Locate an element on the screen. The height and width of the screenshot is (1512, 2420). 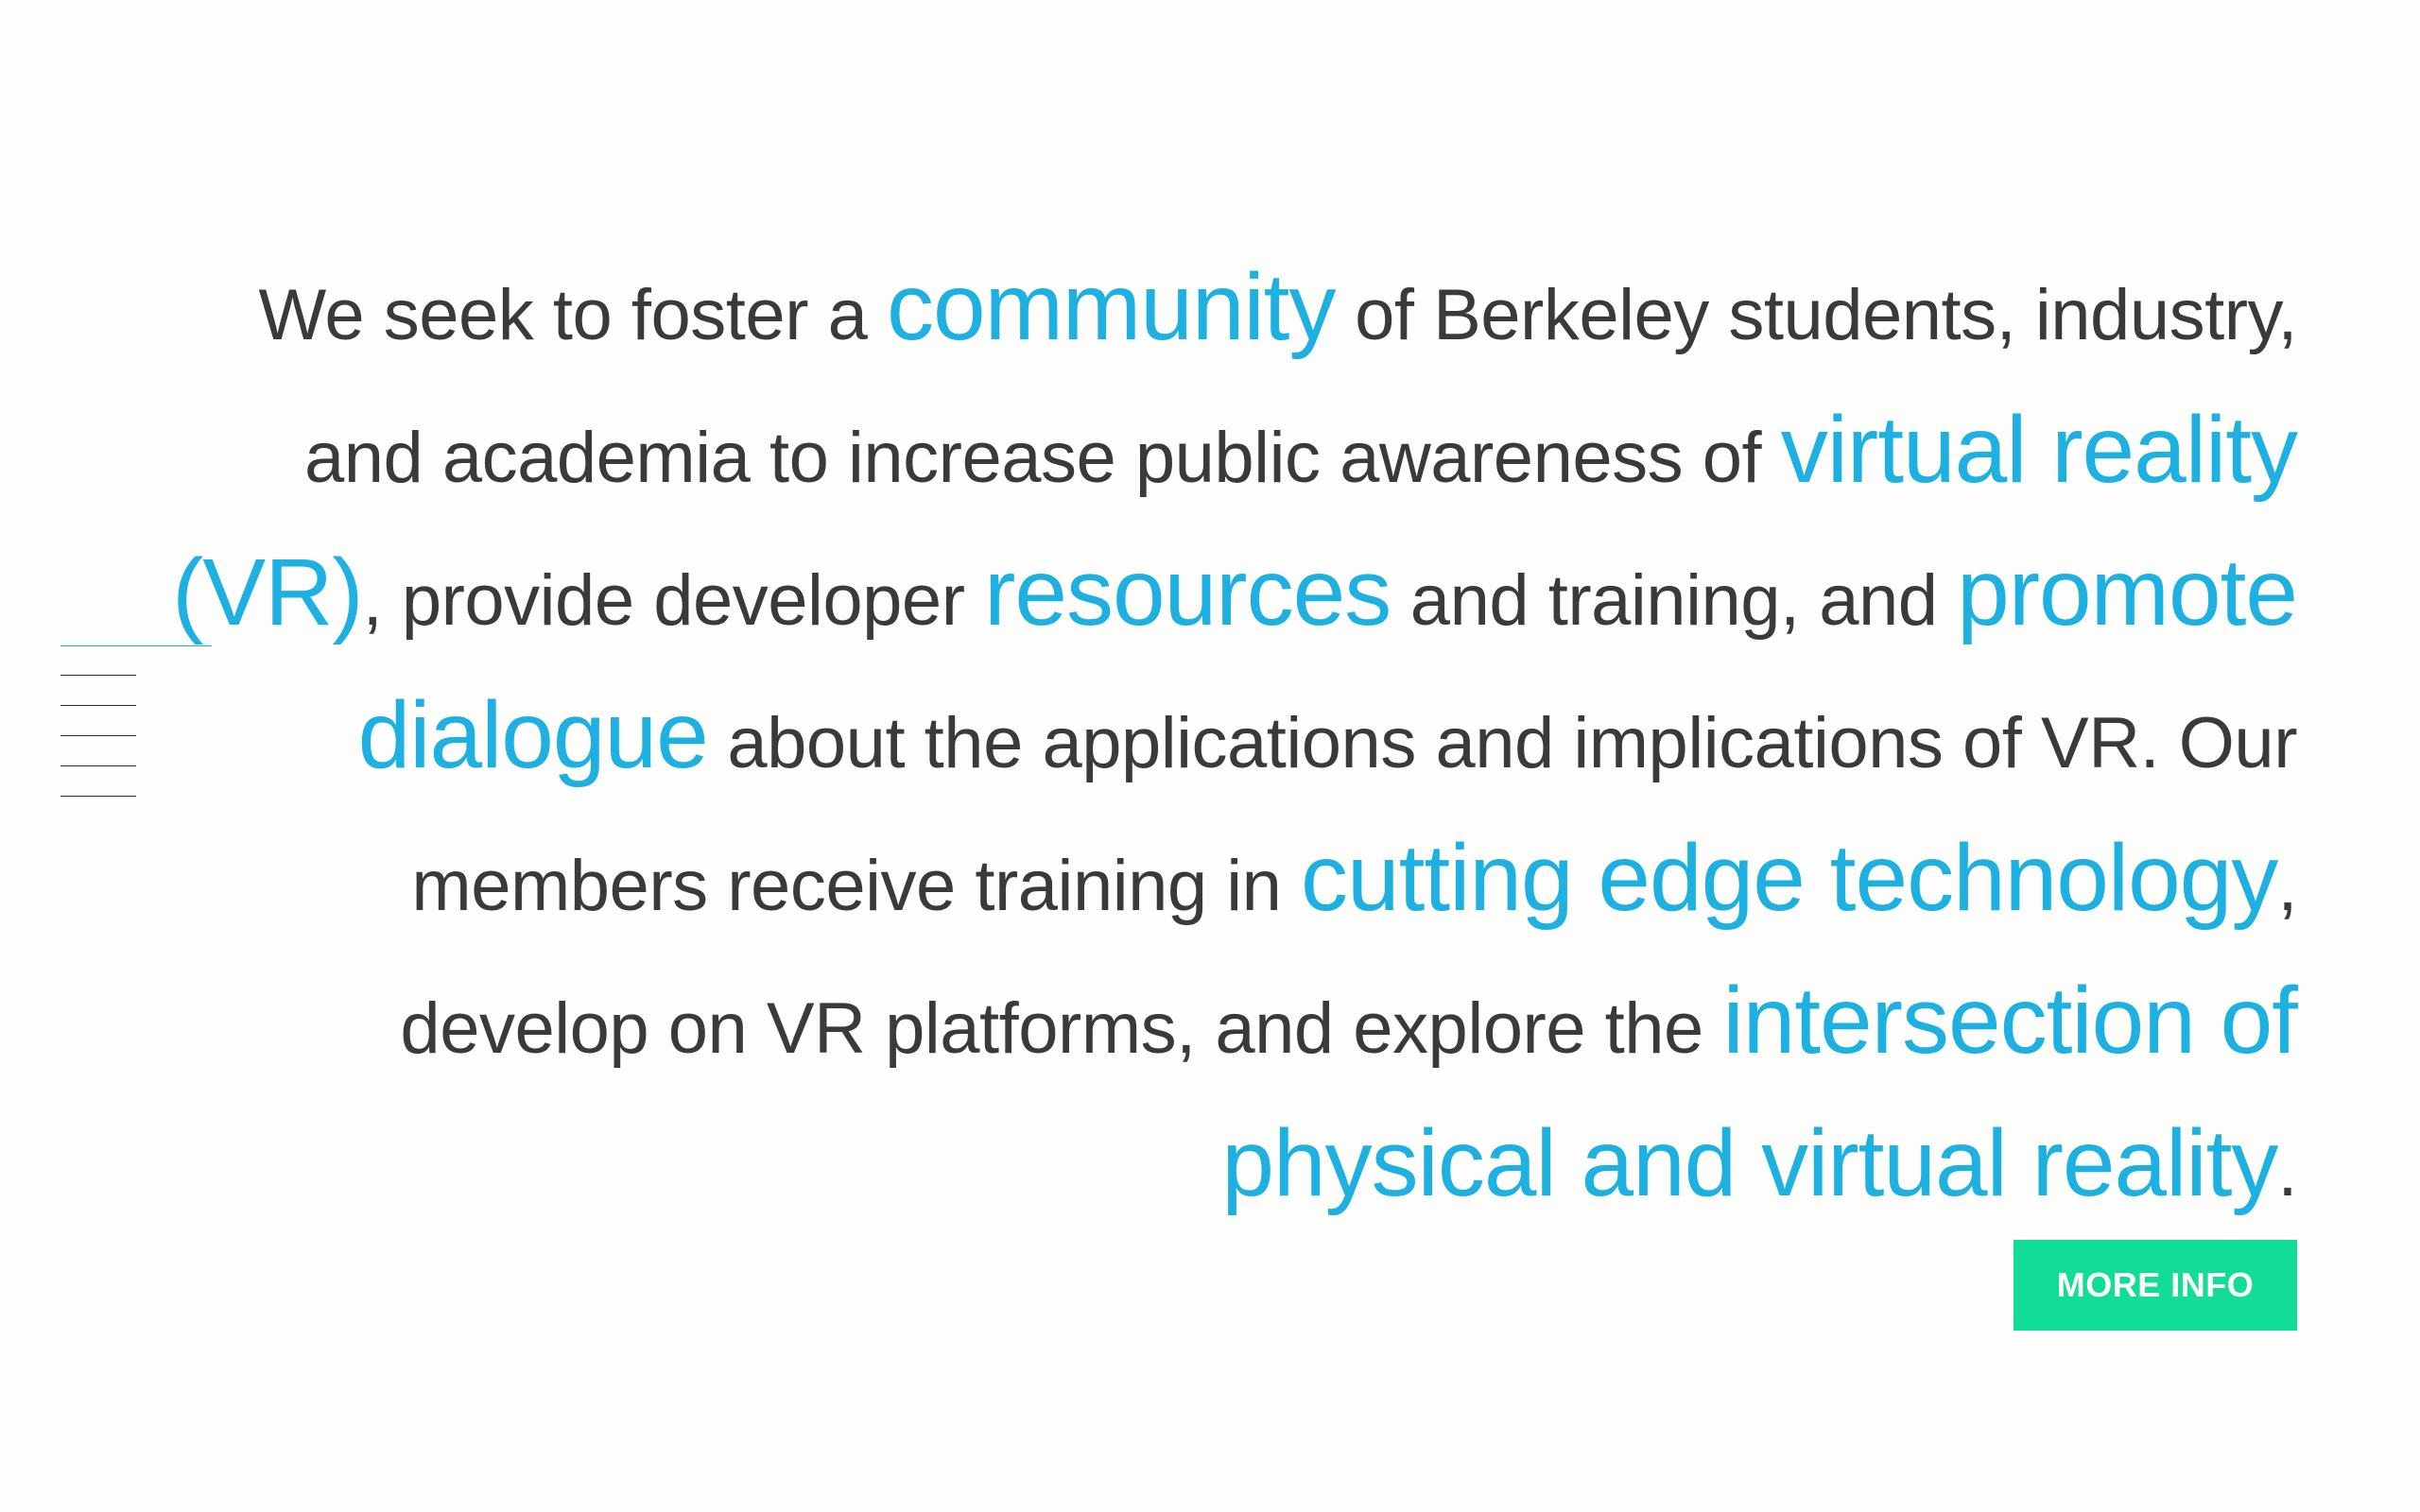
mission-highlight-promote-dialogue: promote dialogue is located at coordinates (1327, 664).